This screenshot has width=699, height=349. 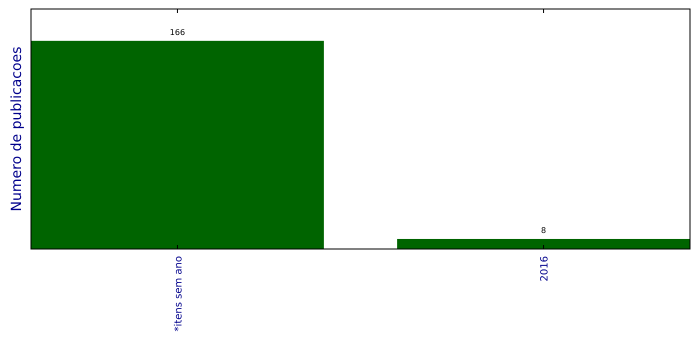 I want to click on y-axis-title: Numero de publicacoes, so click(x=17, y=129).